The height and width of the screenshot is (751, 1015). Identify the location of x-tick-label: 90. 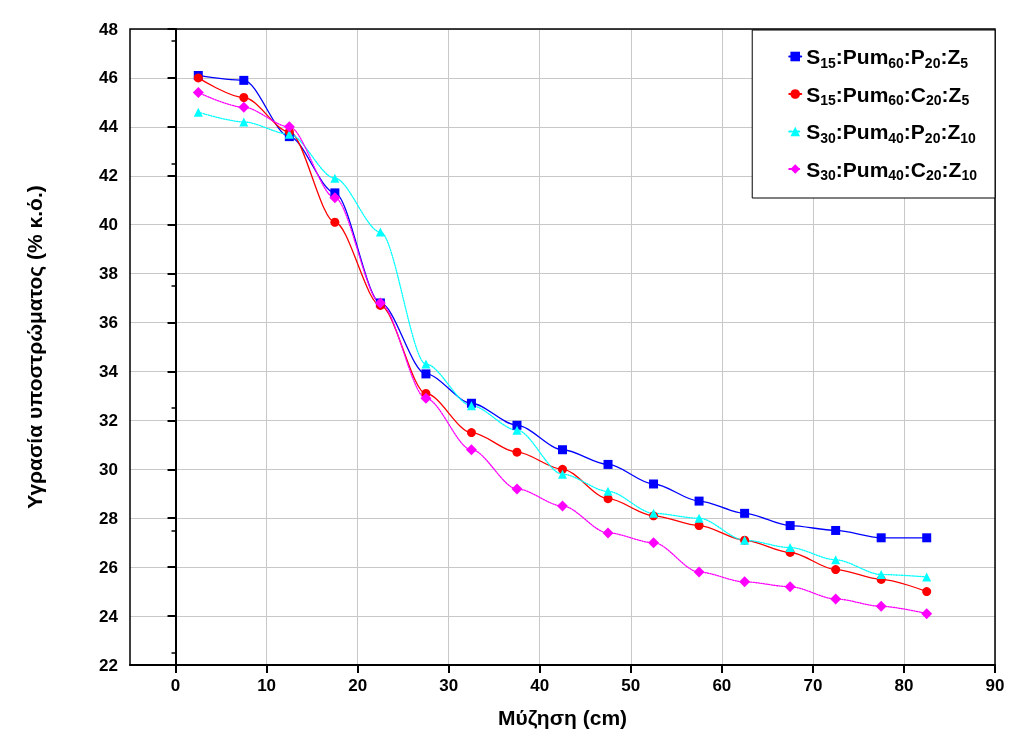
(995, 685).